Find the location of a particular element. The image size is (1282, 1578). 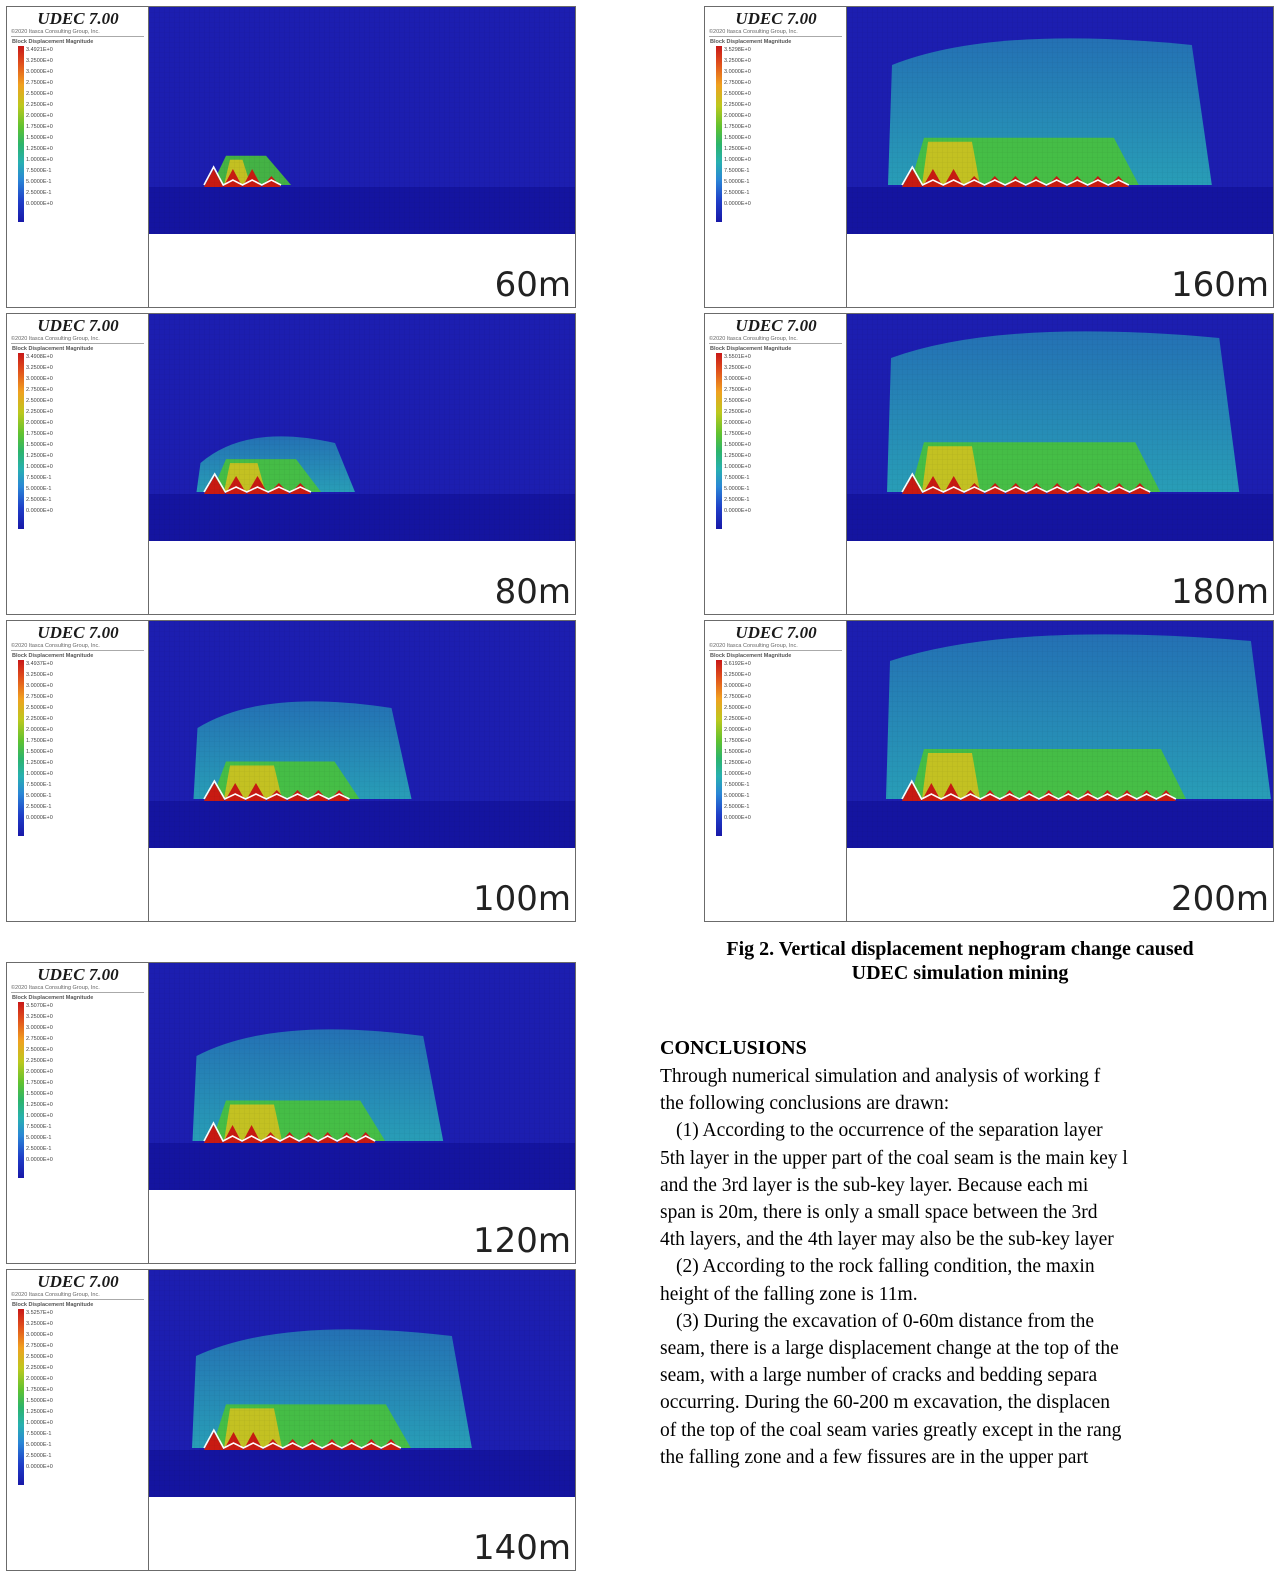

legend-max-tick: 3.5257E+0 is located at coordinates (39, 1313).